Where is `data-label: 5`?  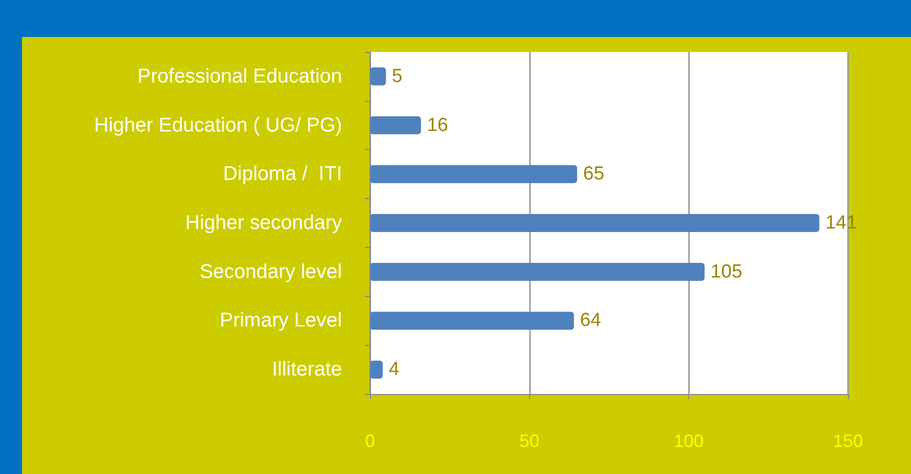
data-label: 5 is located at coordinates (397, 76).